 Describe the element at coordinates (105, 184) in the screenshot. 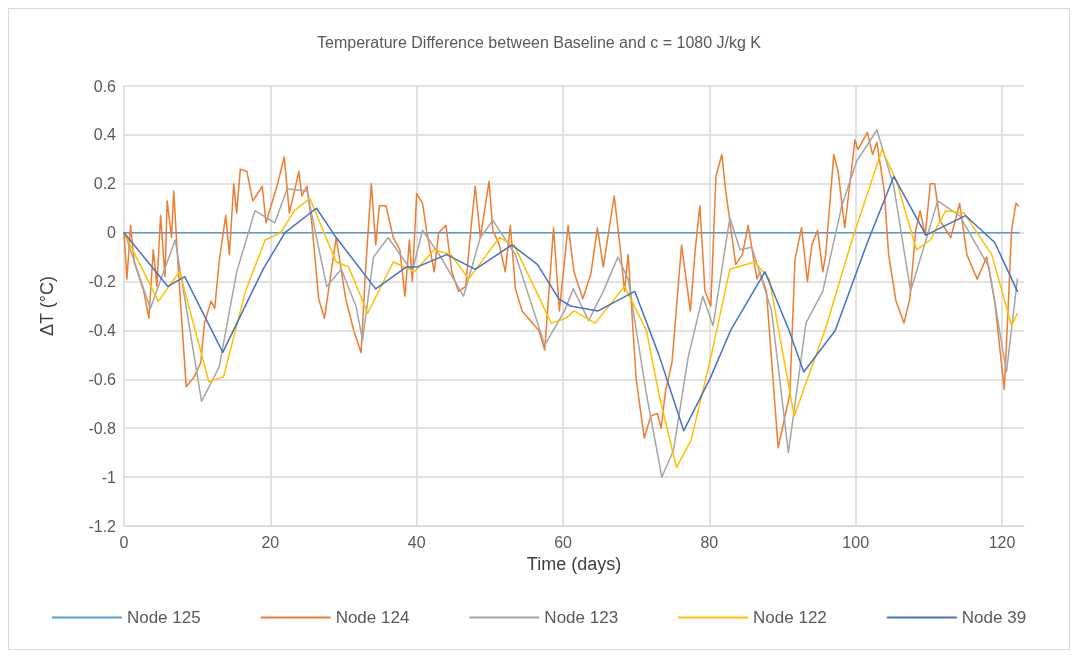

I see `y-tick-label: 0.2` at that location.